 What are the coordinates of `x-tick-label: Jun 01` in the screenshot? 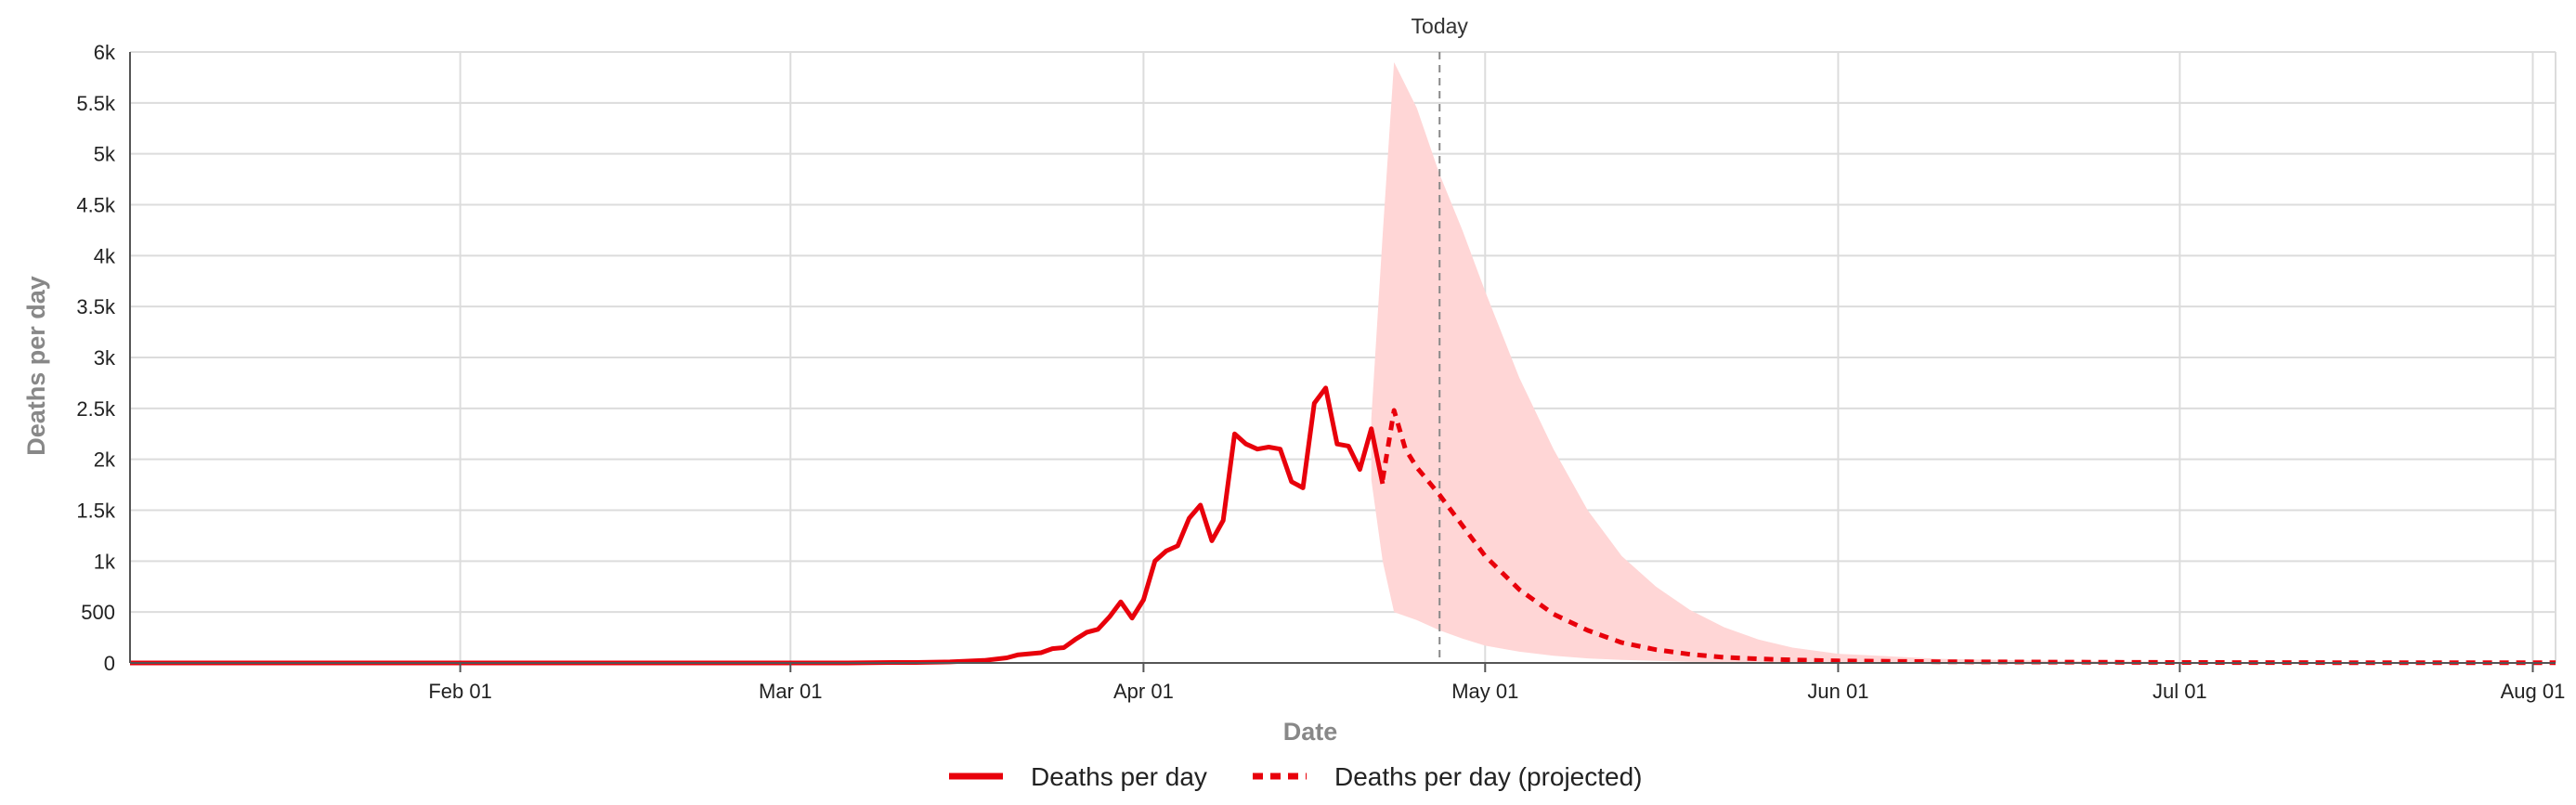 It's located at (1837, 691).